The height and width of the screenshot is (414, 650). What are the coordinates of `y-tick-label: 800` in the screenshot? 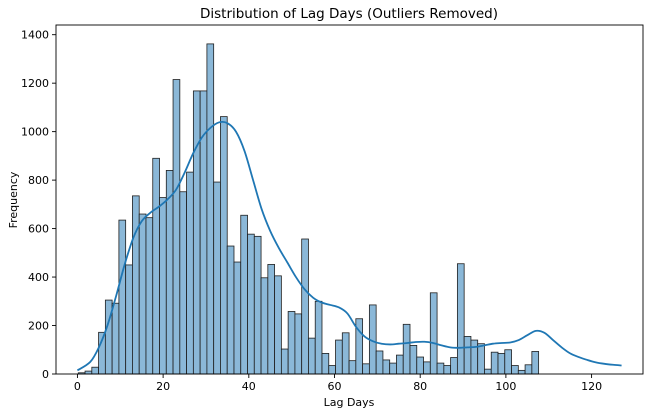 It's located at (38, 180).